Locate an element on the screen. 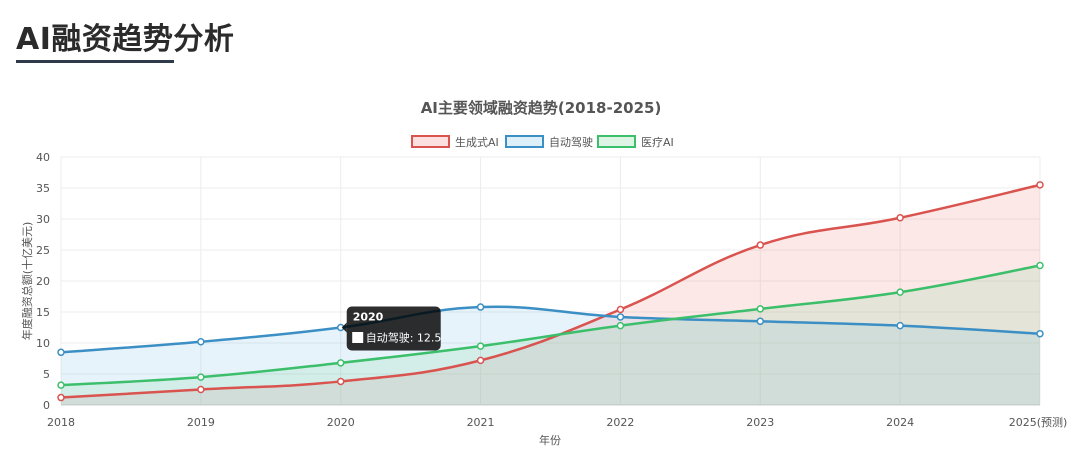 Image resolution: width=1080 pixels, height=462 pixels. tooltip-box is located at coordinates (393, 328).